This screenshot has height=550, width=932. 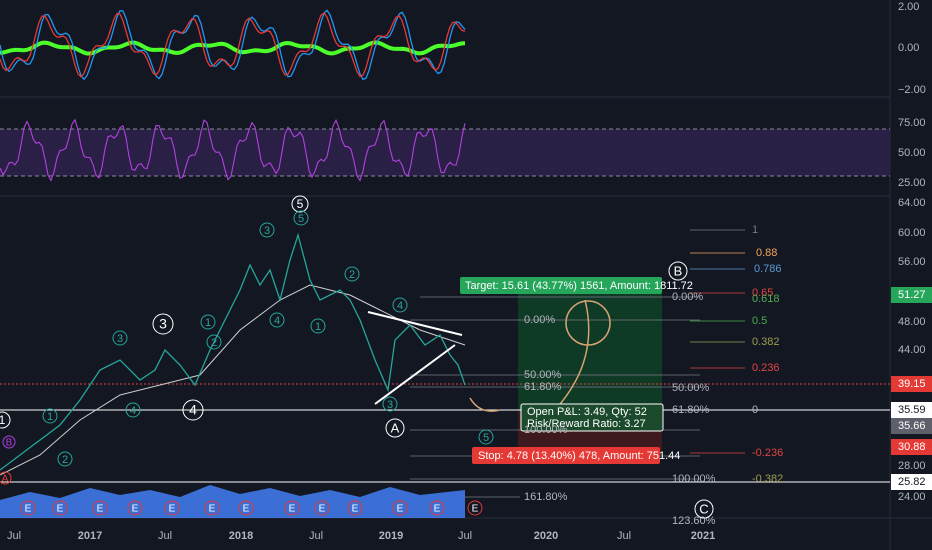 I want to click on projection-arrow, so click(x=529, y=355).